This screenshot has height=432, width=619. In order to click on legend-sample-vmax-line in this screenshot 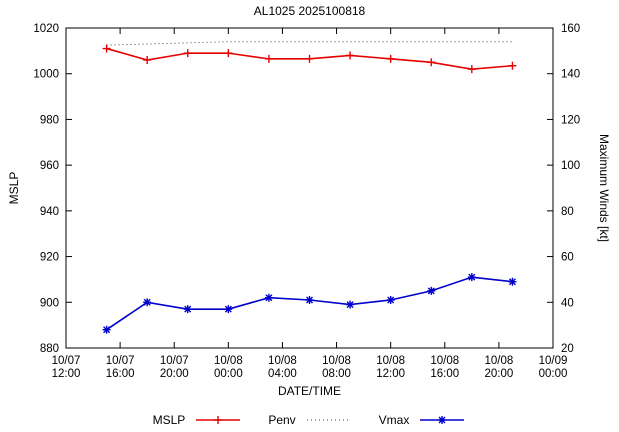, I will do `click(442, 420)`.